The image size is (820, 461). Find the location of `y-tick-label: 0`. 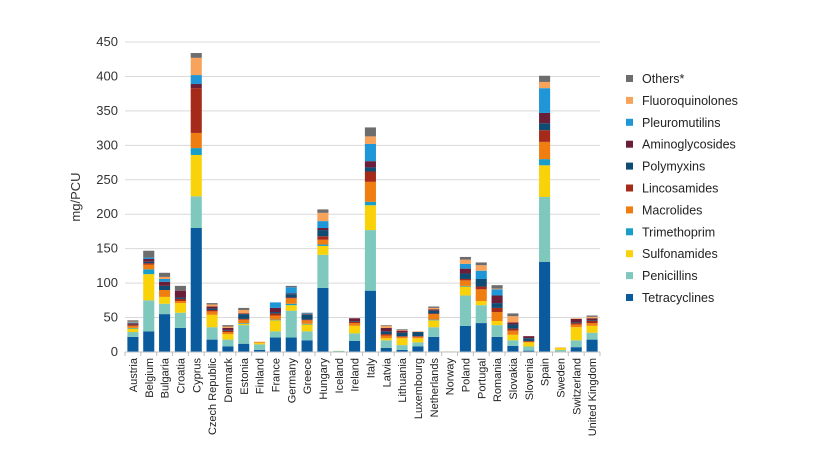

y-tick-label: 0 is located at coordinates (114, 351).